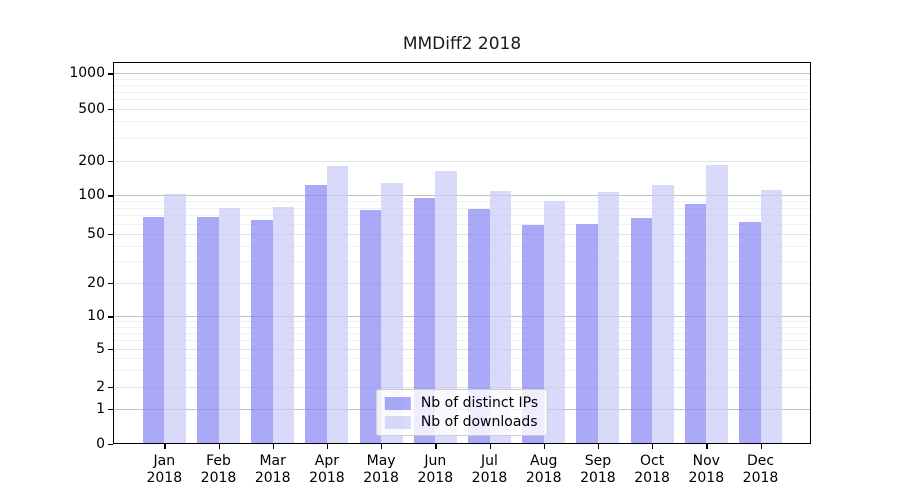 This screenshot has height=500, width=900. I want to click on x-tick-label: Feb 2018, so click(219, 470).